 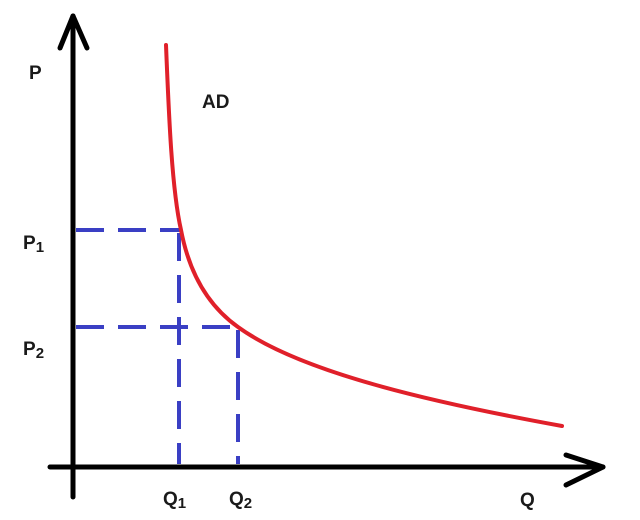 I want to click on p2-subscript: 2, so click(x=40, y=353).